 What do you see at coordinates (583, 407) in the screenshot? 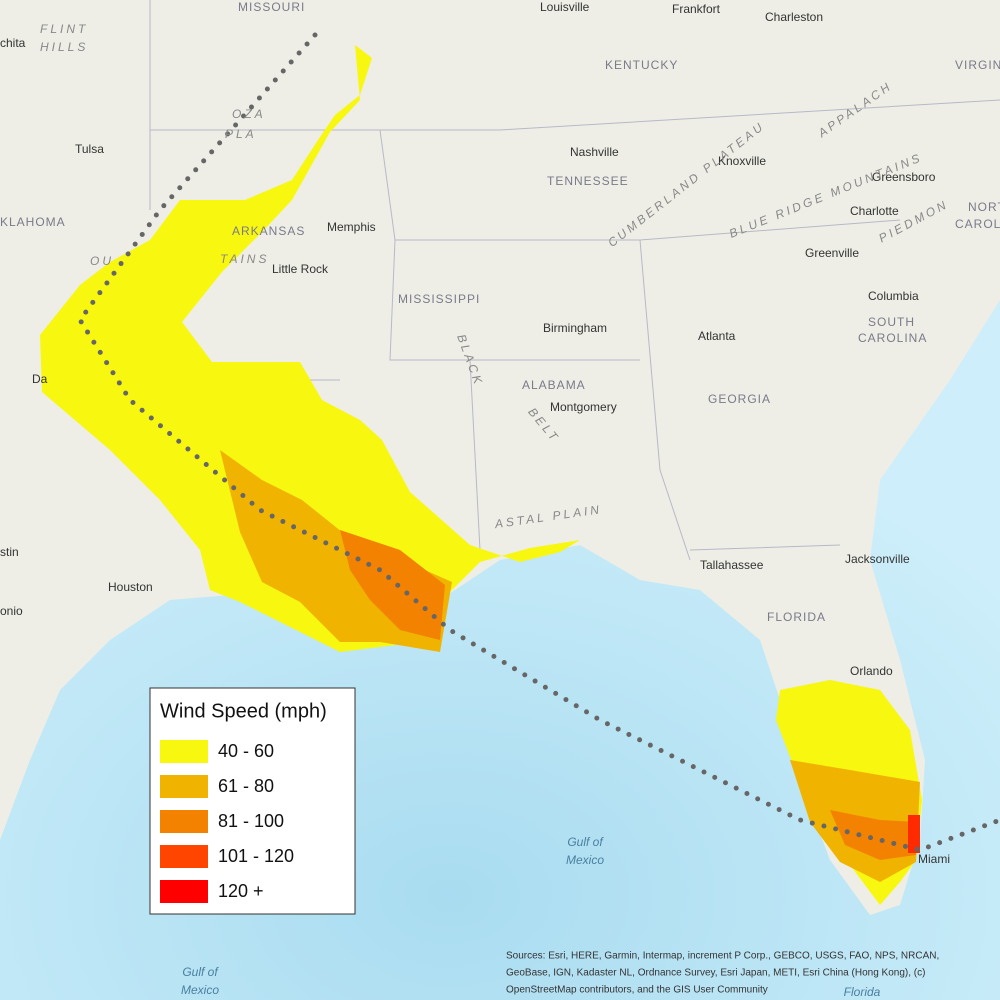
I see `city-label: Montgomery` at bounding box center [583, 407].